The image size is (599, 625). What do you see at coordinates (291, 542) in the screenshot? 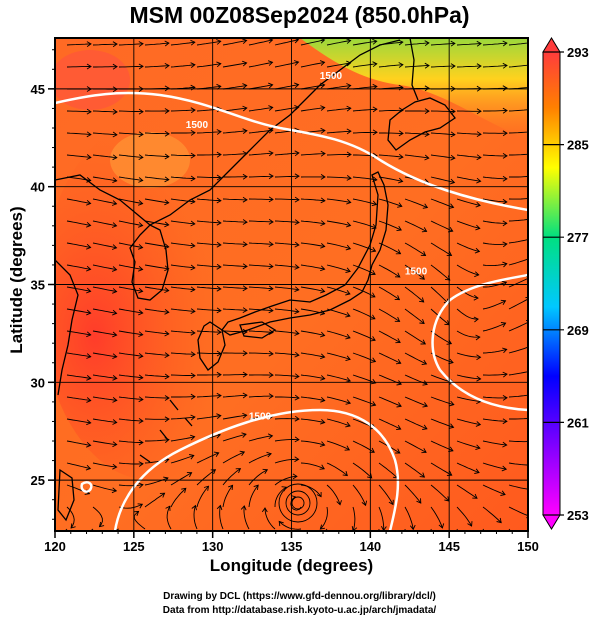
I see `x-axis-ticks: 120 125 130 135 140 145 150` at bounding box center [291, 542].